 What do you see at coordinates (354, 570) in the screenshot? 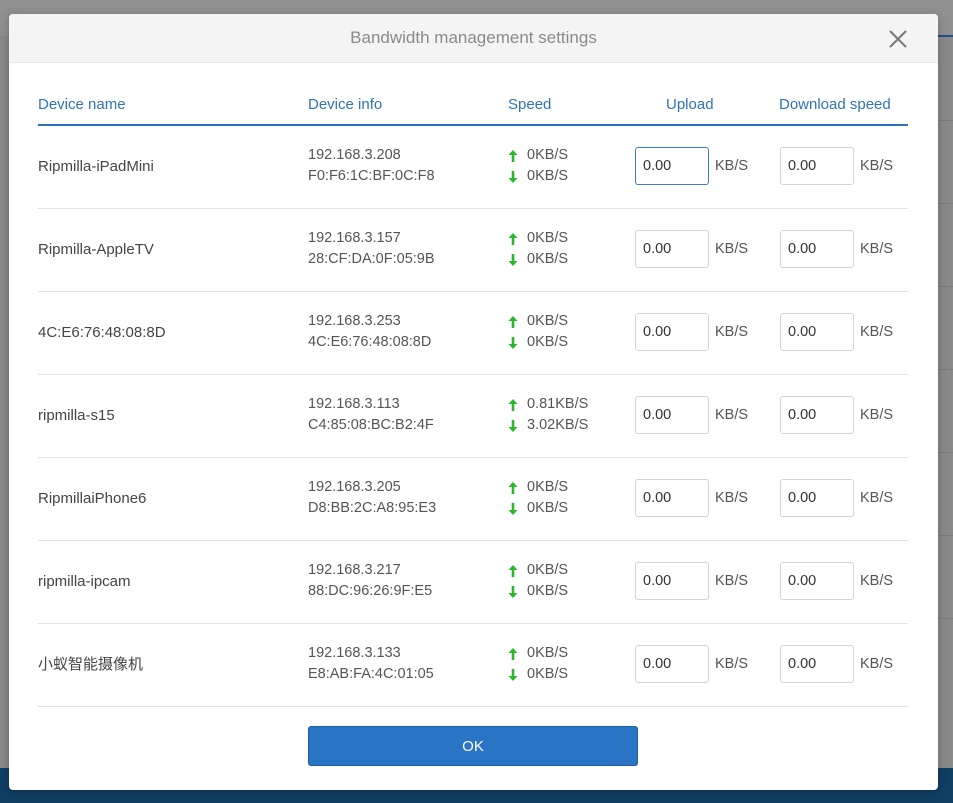
I see `device-ip: 192.168.3.217` at bounding box center [354, 570].